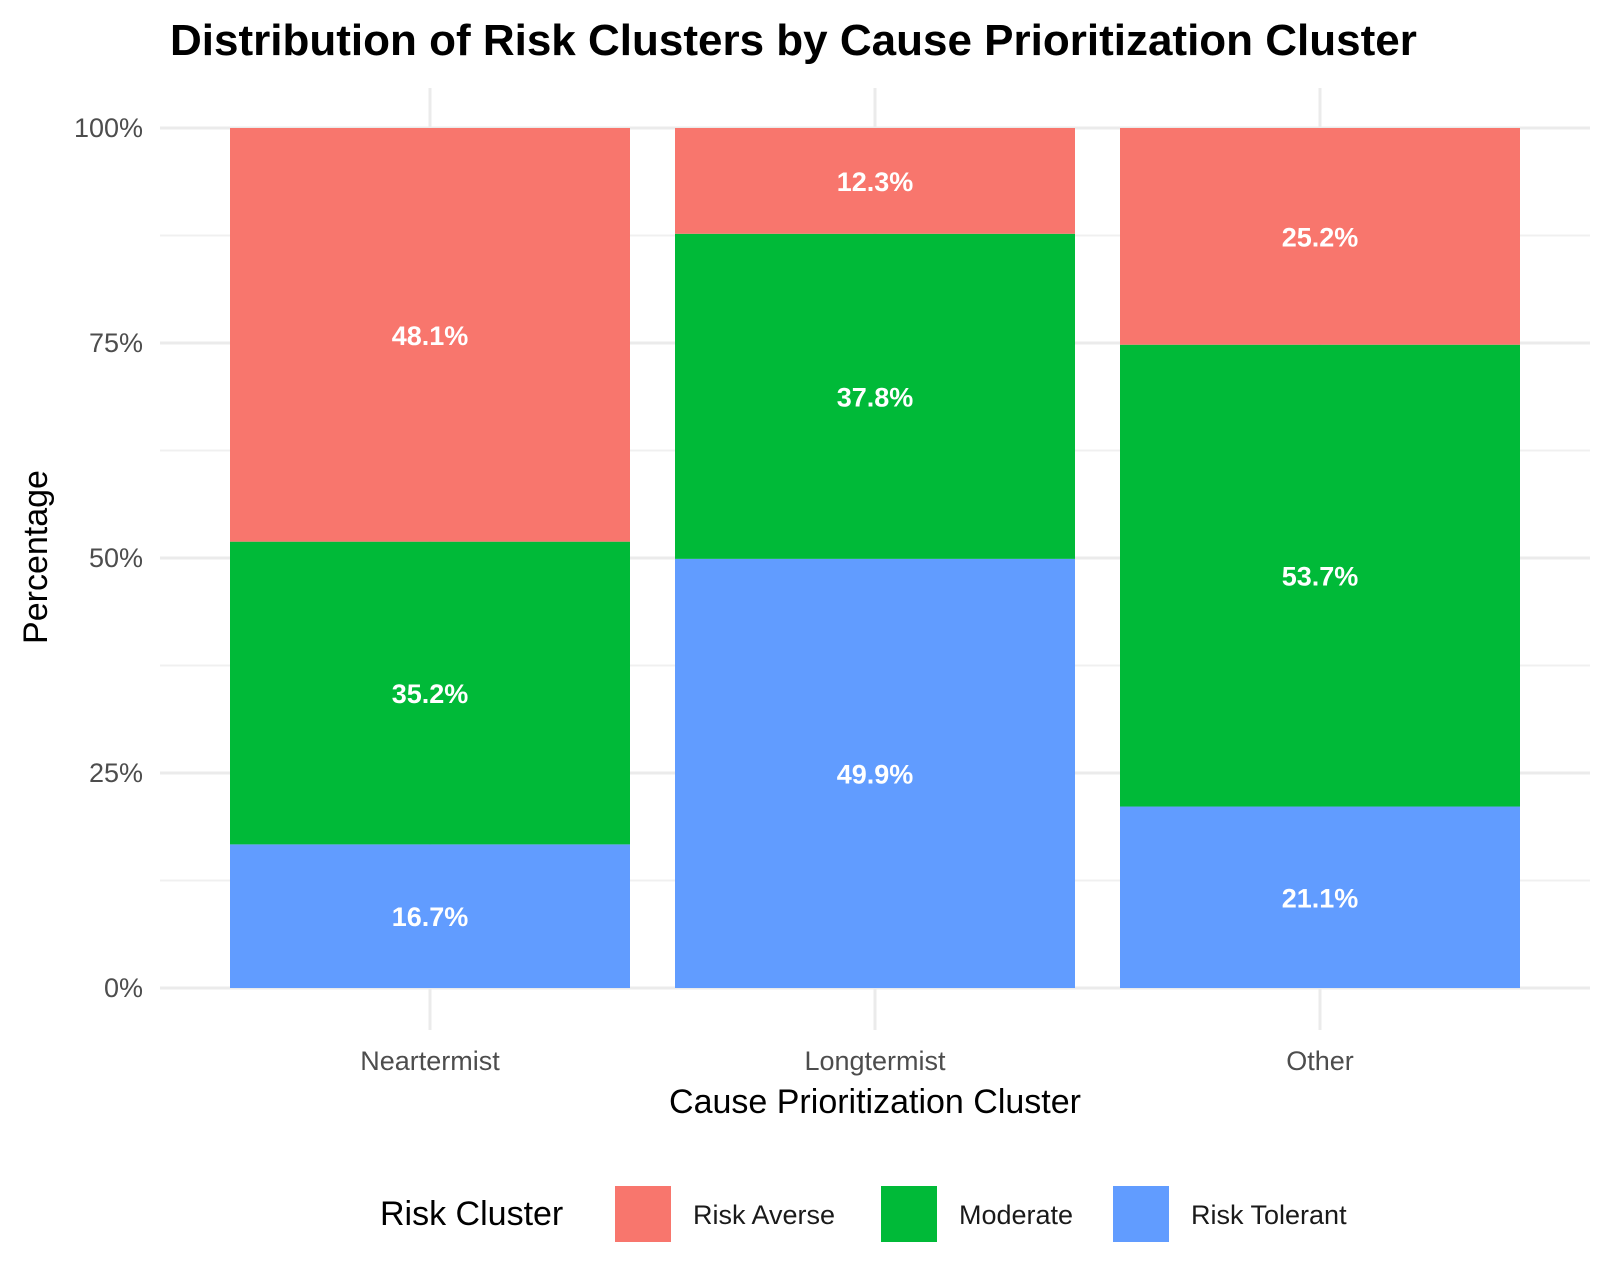 This screenshot has width=1600, height=1277. Describe the element at coordinates (471, 1214) in the screenshot. I see `legend-title: Risk Cluster` at that location.